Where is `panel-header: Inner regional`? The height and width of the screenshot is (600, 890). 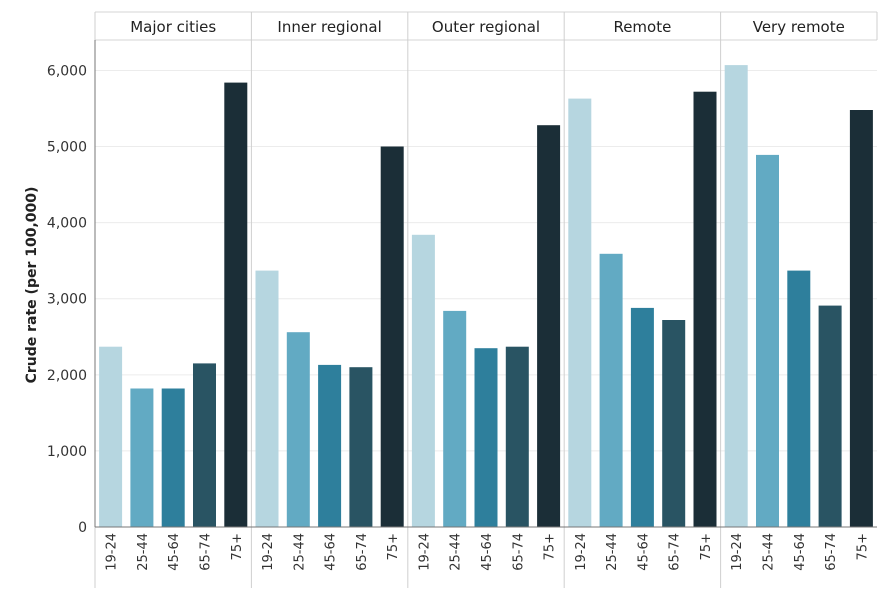
panel-header: Inner regional is located at coordinates (329, 27).